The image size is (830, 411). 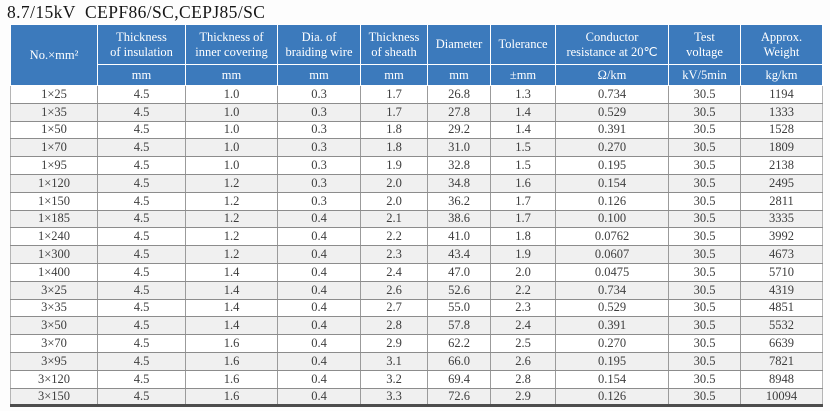 What do you see at coordinates (394, 44) in the screenshot?
I see `col-header-sheath-thickness: Thickness of sheath` at bounding box center [394, 44].